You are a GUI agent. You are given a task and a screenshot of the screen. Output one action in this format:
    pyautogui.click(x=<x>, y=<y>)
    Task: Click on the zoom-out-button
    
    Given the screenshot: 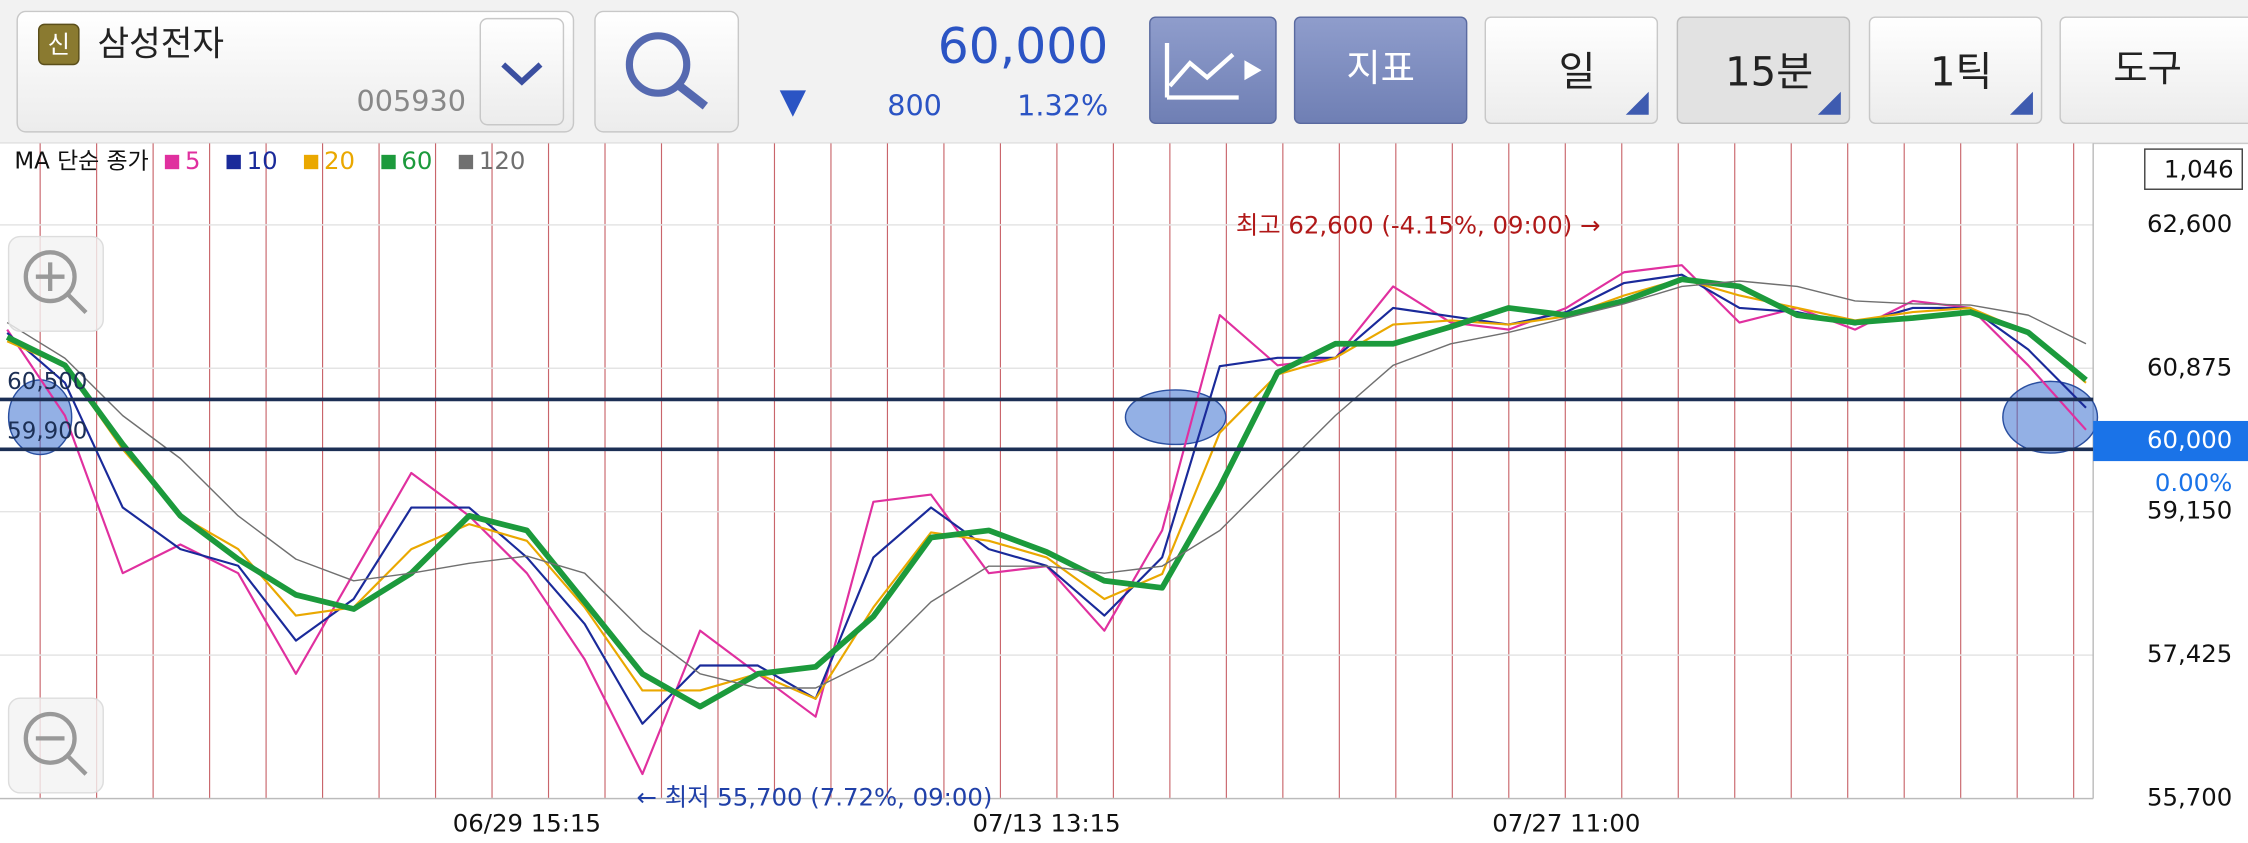 What is the action you would take?
    pyautogui.click(x=55, y=745)
    